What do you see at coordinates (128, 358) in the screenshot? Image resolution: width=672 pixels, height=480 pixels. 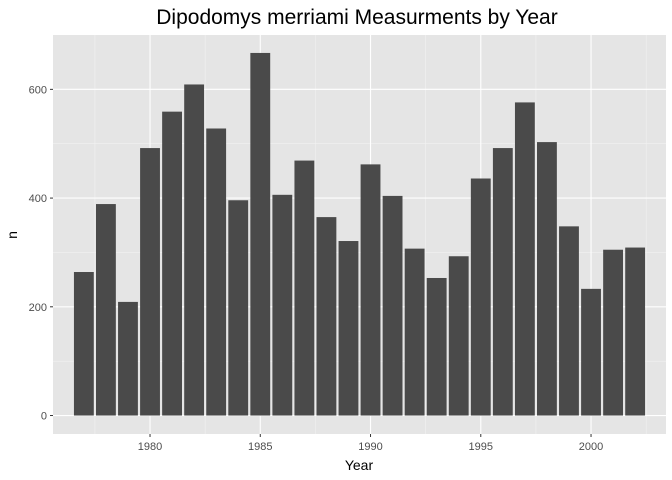 I see `bar-1979` at bounding box center [128, 358].